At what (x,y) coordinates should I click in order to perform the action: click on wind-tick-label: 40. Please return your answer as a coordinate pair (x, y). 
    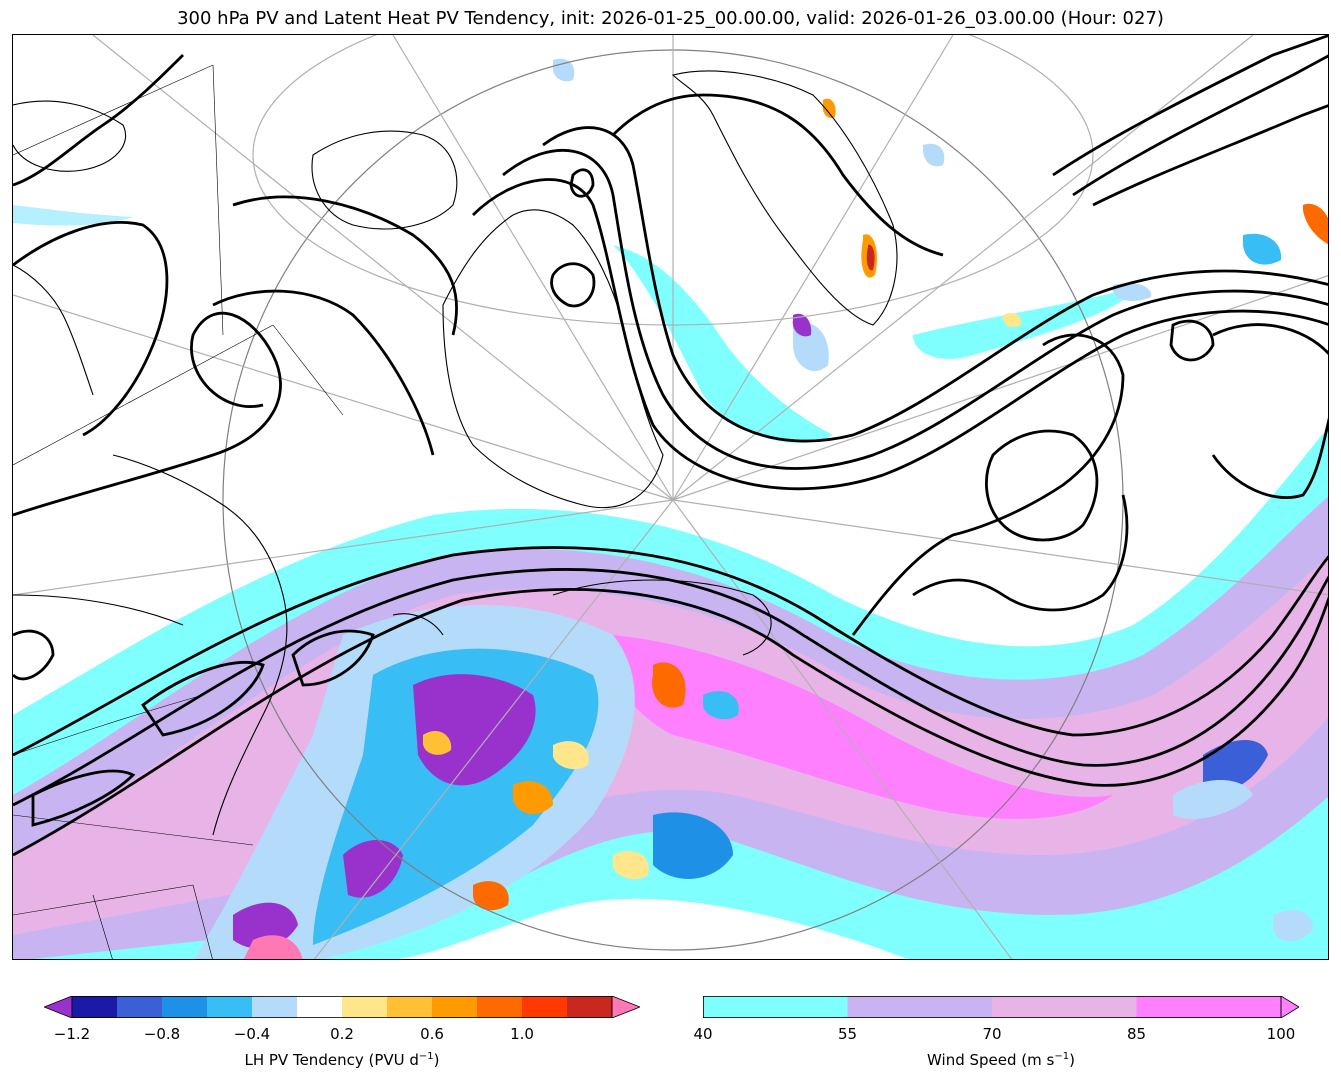
    Looking at the image, I should click on (703, 1034).